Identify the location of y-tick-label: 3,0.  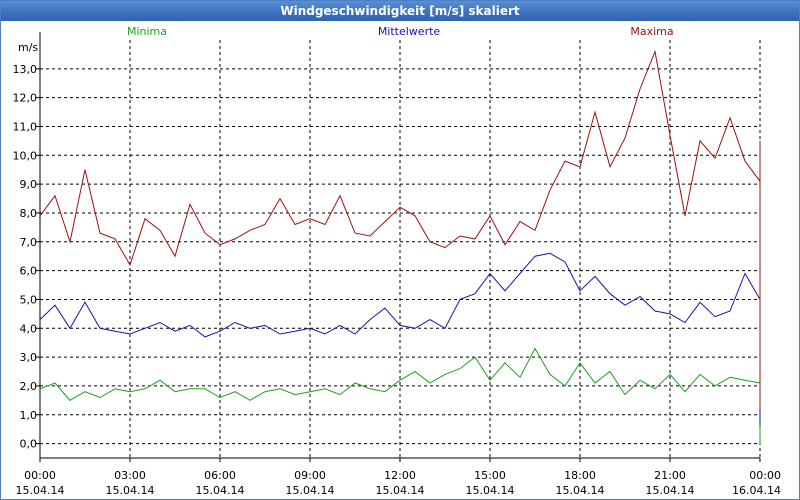
(29, 357).